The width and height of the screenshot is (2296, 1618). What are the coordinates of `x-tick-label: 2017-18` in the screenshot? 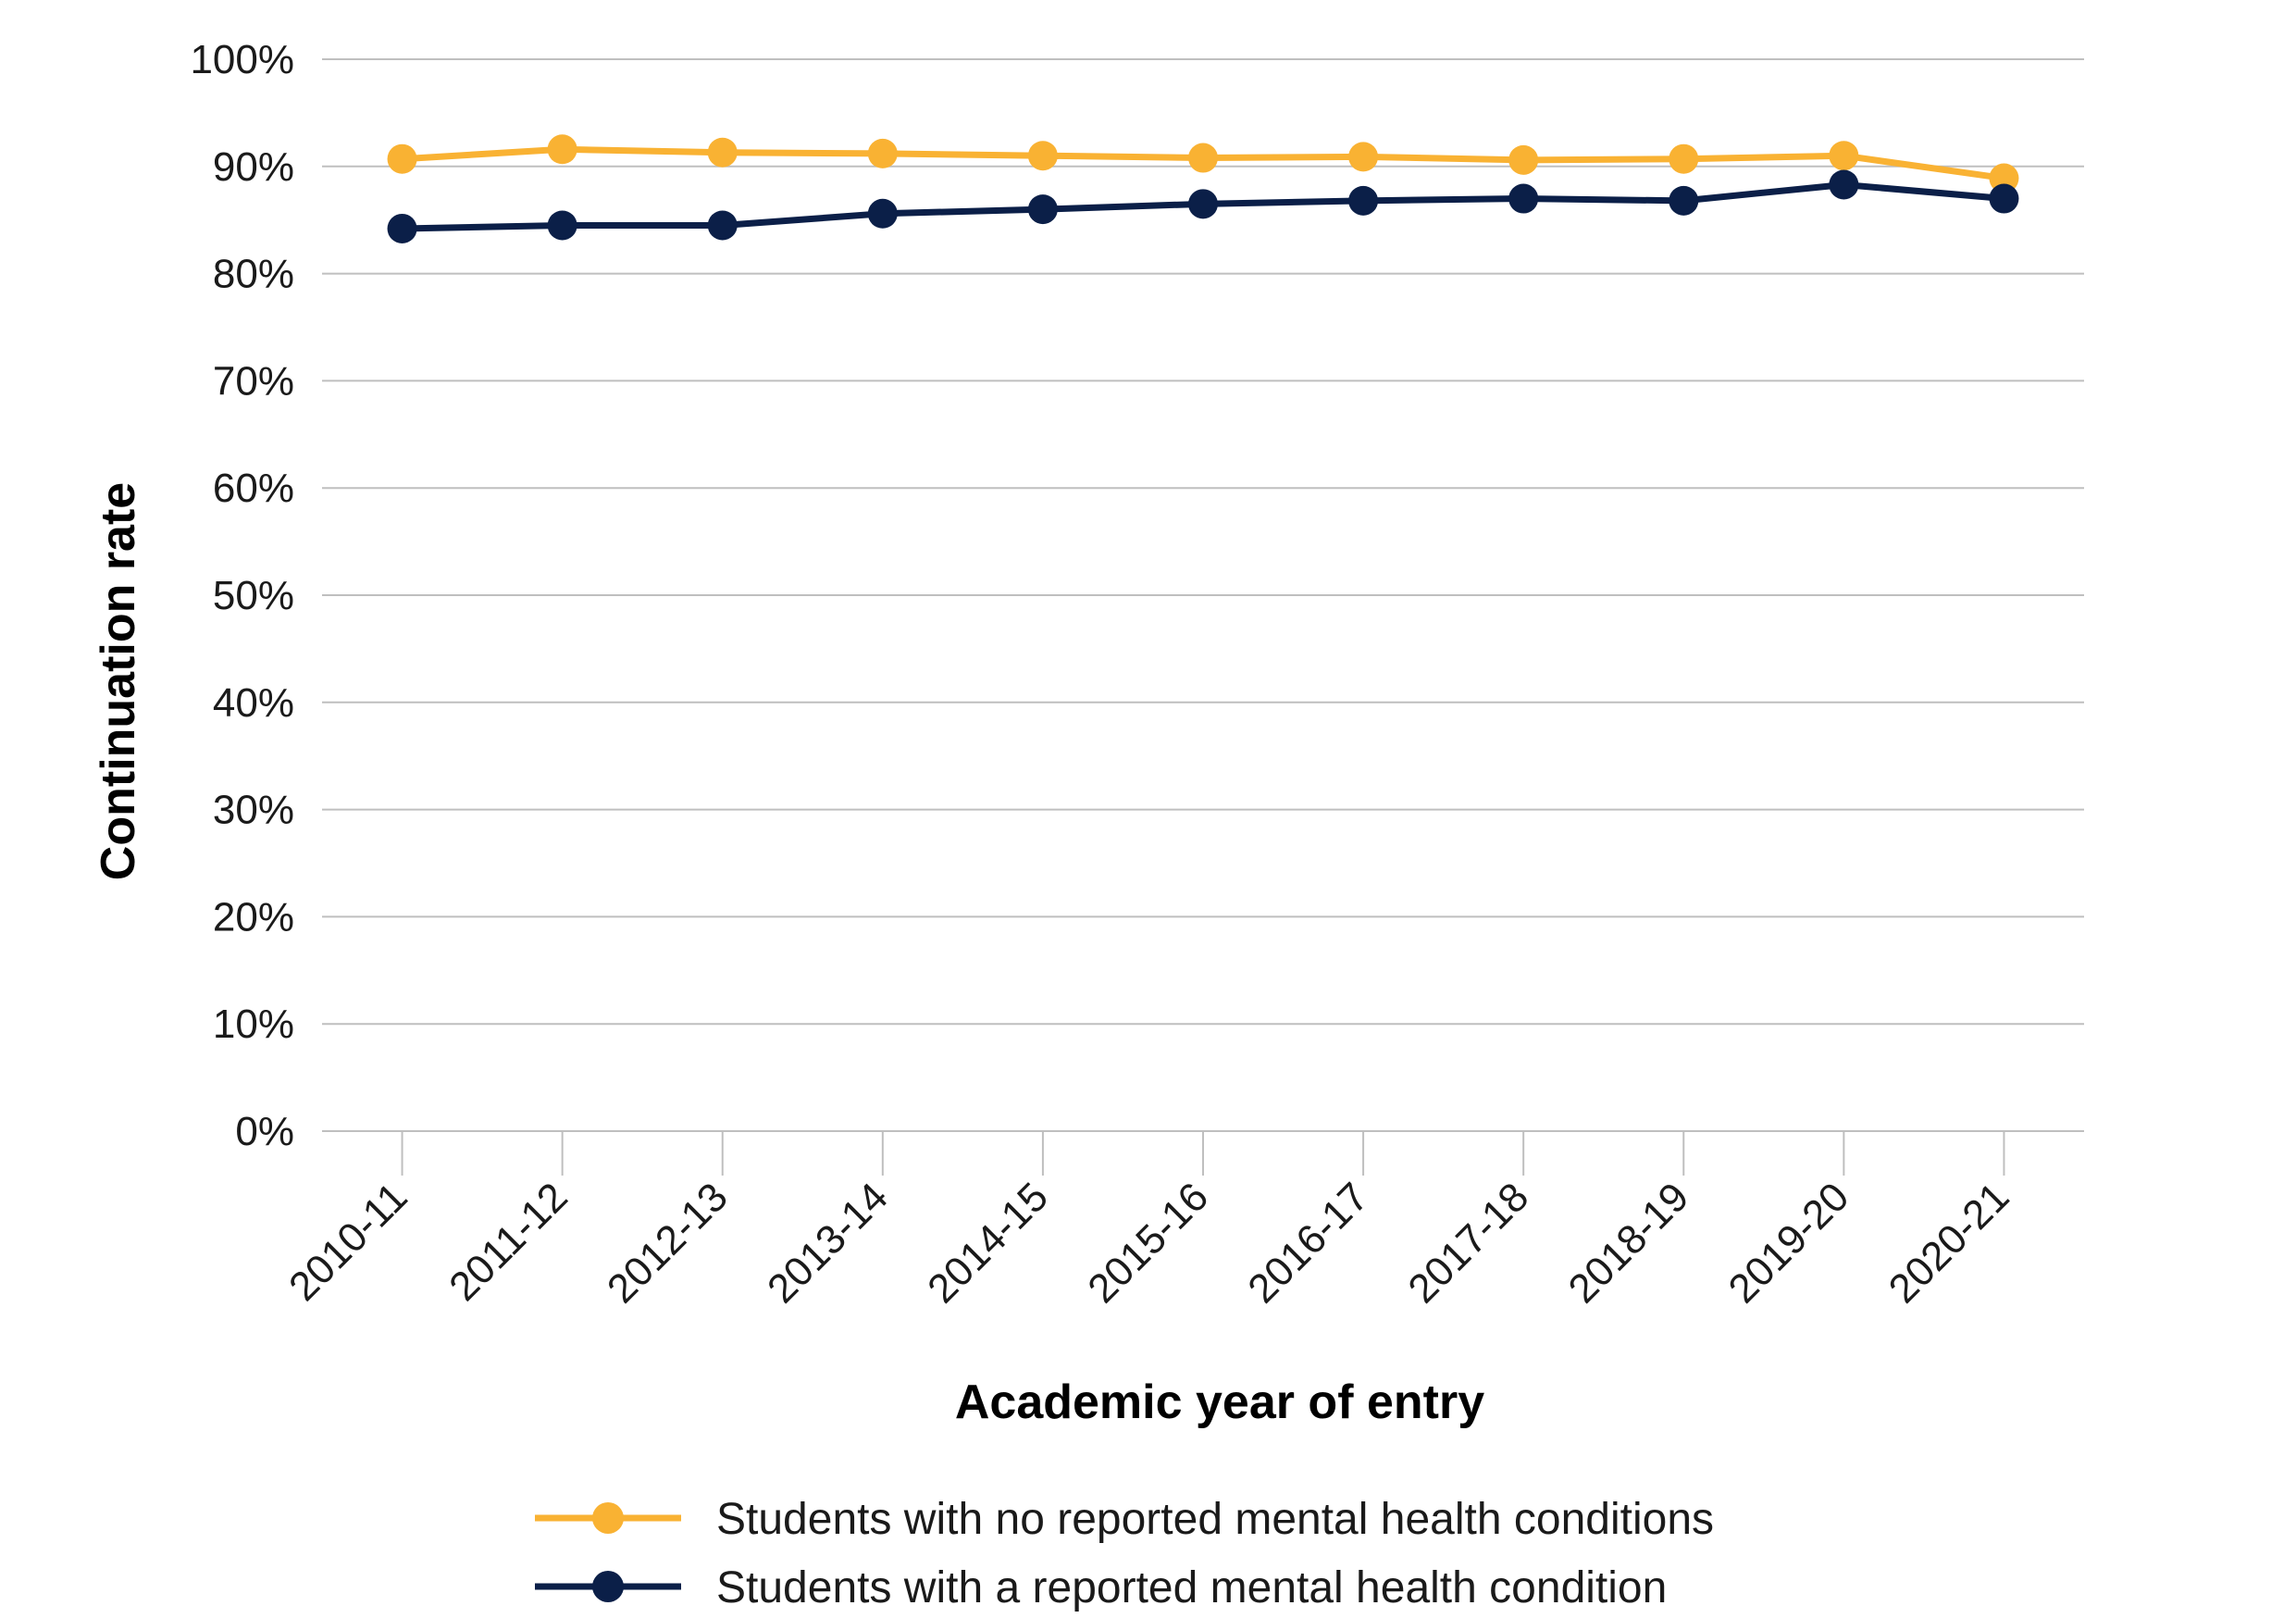 It's located at (1468, 1243).